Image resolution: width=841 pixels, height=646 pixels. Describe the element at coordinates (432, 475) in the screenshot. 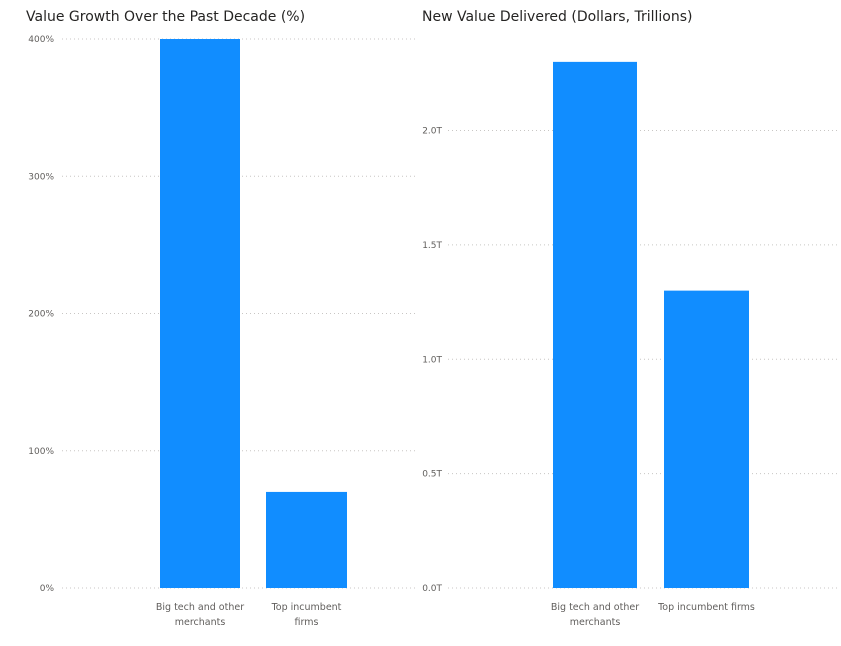

I see `y-tick-label: 0.5T` at that location.